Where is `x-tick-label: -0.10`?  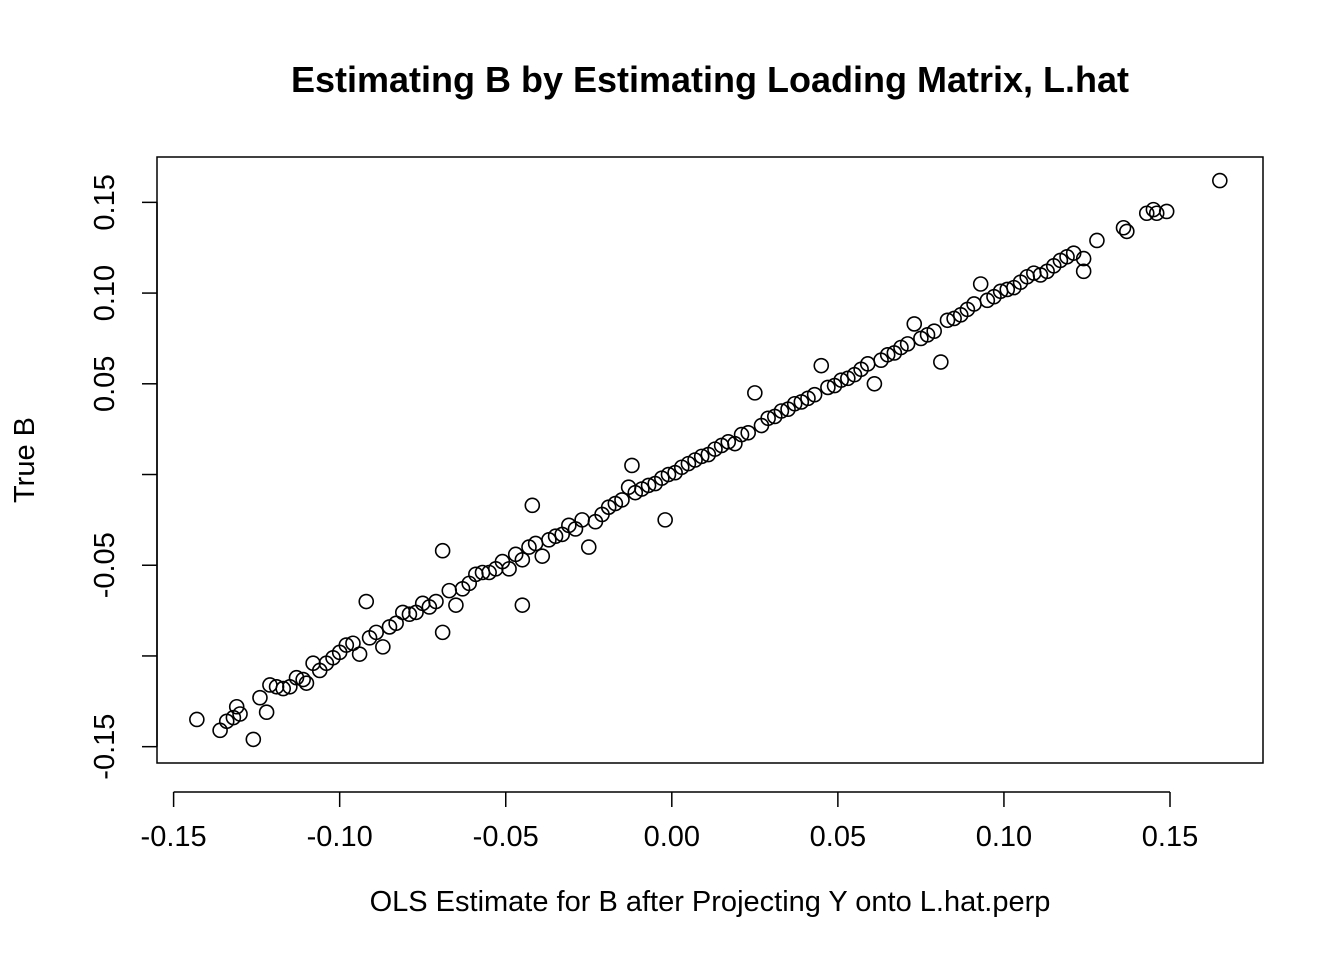
x-tick-label: -0.10 is located at coordinates (340, 837).